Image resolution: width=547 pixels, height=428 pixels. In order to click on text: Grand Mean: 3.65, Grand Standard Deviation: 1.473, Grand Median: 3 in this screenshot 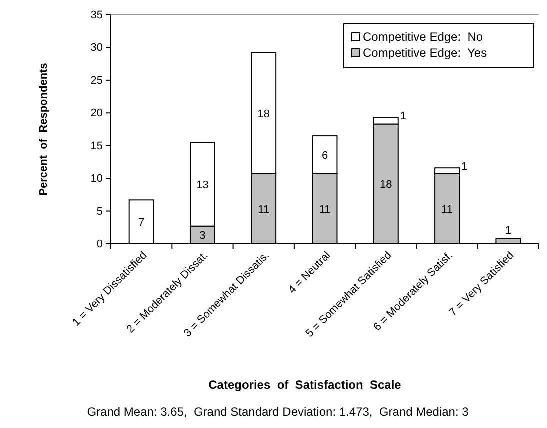, I will do `click(278, 412)`.